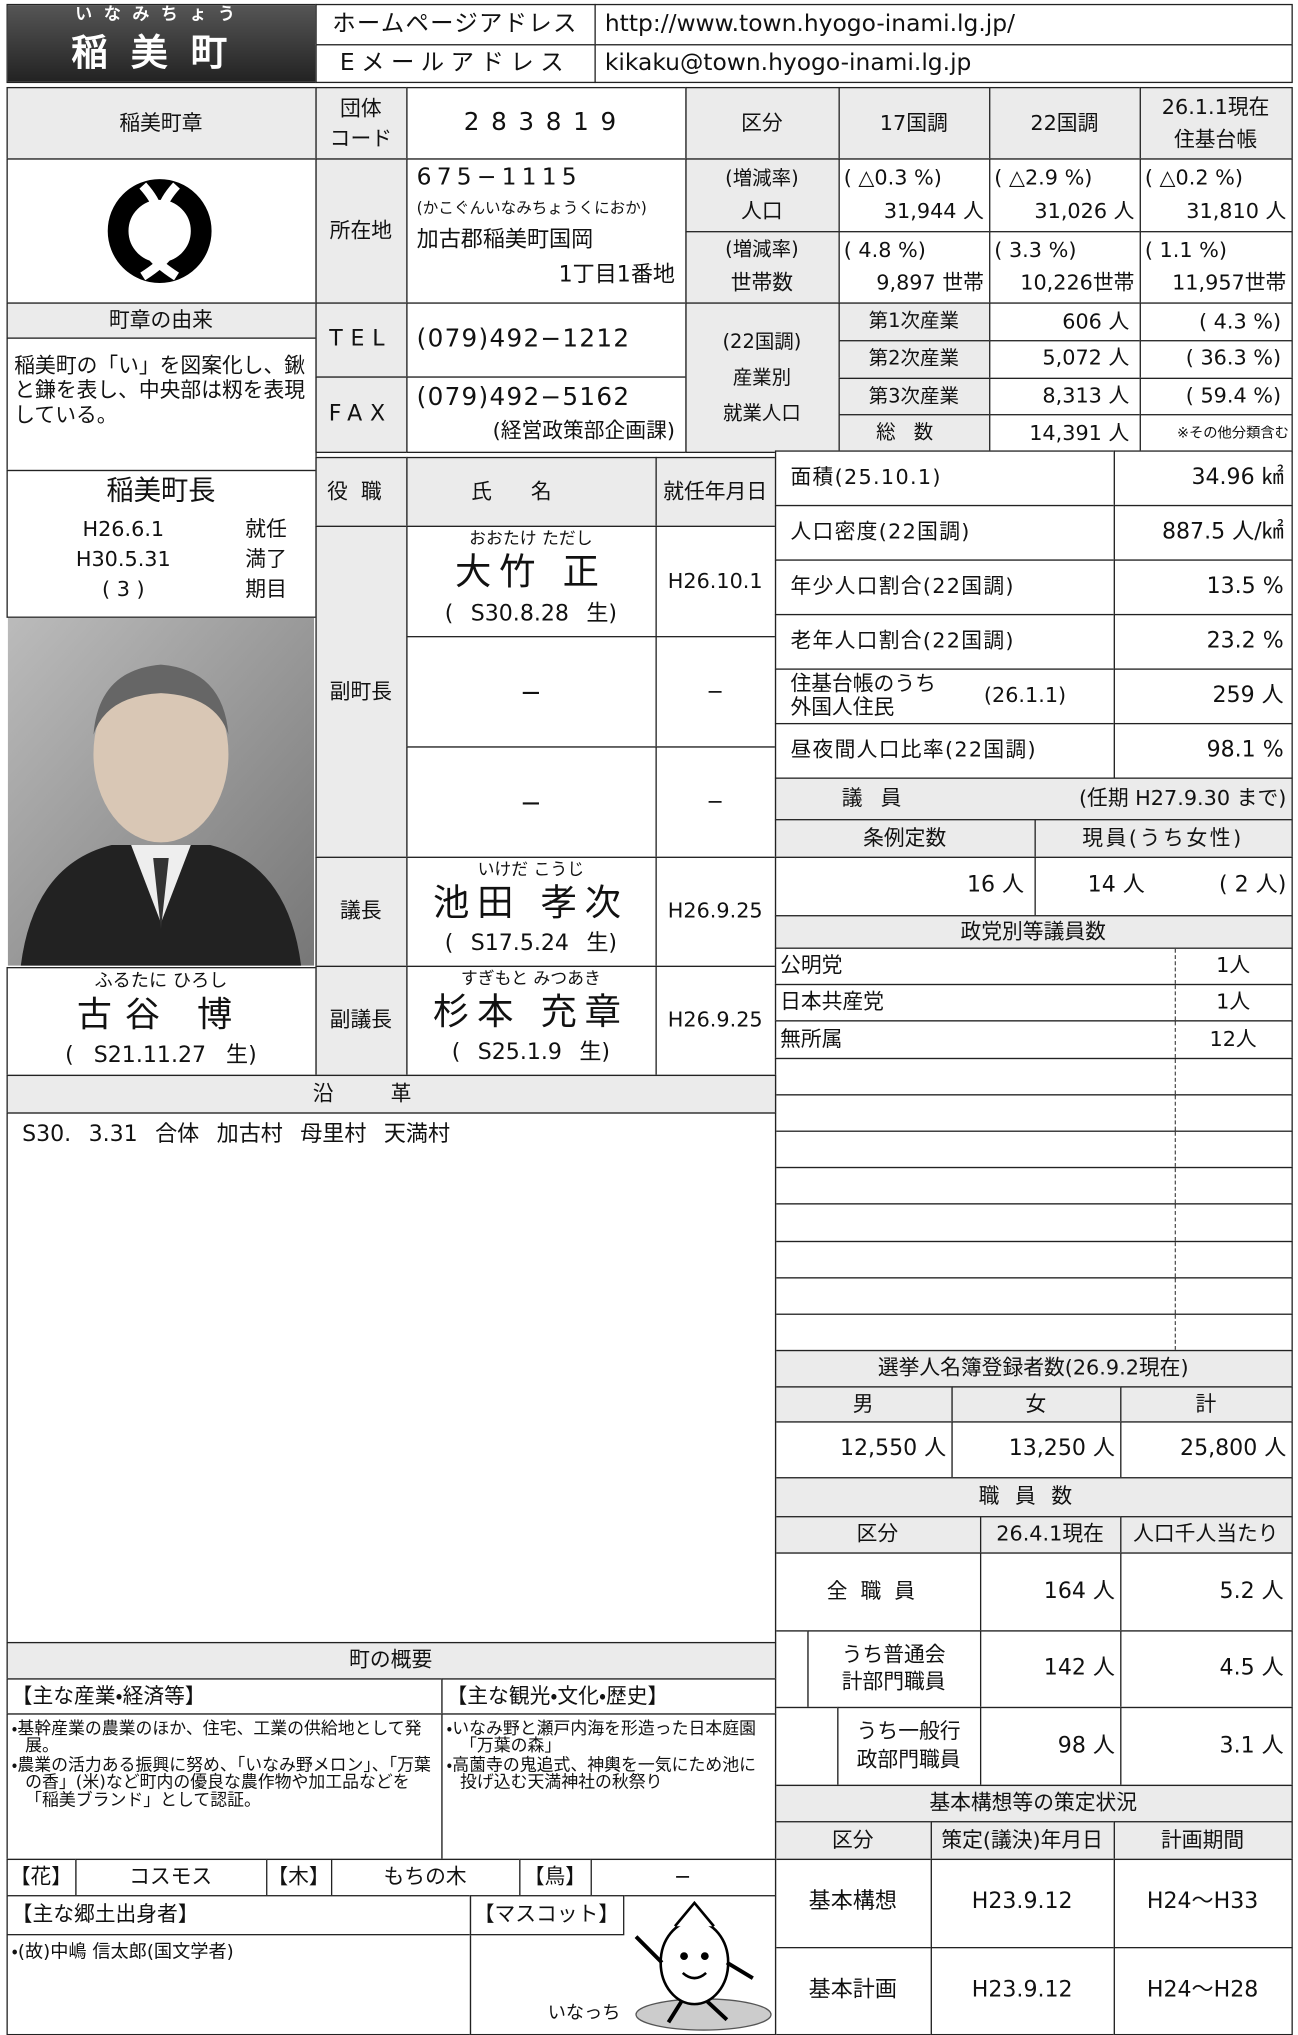  I want to click on cell-text: ( S30.8.28 生), so click(531, 613).